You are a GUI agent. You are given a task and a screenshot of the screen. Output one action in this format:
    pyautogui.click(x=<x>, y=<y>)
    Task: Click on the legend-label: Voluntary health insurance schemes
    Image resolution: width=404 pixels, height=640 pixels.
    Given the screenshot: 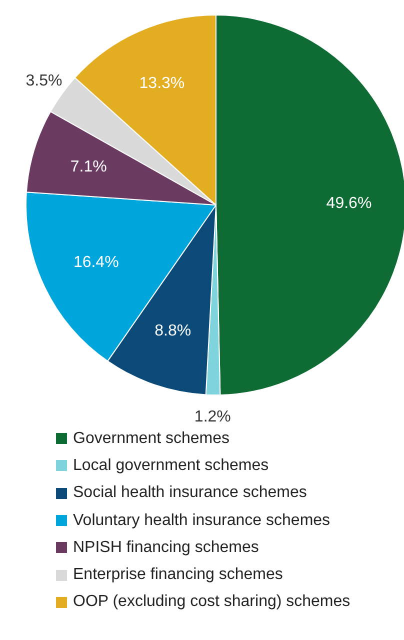 What is the action you would take?
    pyautogui.click(x=201, y=521)
    